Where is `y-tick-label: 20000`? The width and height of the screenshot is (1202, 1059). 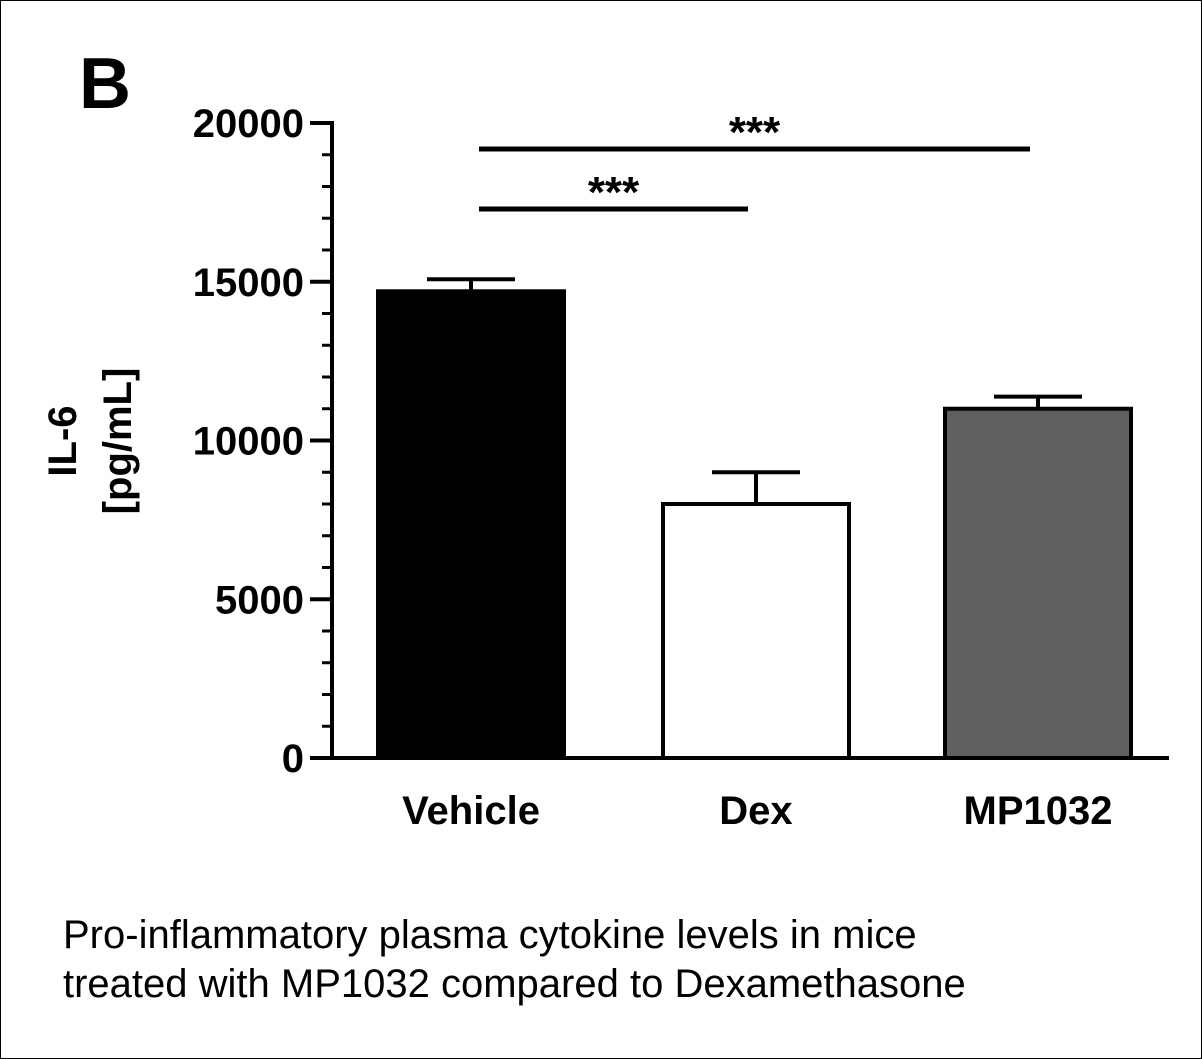
y-tick-label: 20000 is located at coordinates (248, 124).